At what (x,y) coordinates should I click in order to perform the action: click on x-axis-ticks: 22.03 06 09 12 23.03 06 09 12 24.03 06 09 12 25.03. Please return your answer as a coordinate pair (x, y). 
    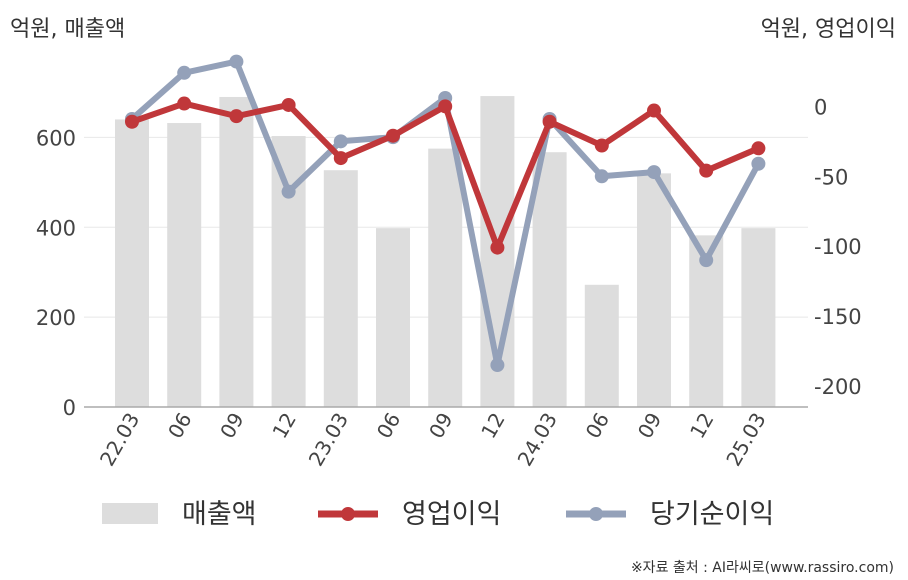
    Looking at the image, I should click on (433, 440).